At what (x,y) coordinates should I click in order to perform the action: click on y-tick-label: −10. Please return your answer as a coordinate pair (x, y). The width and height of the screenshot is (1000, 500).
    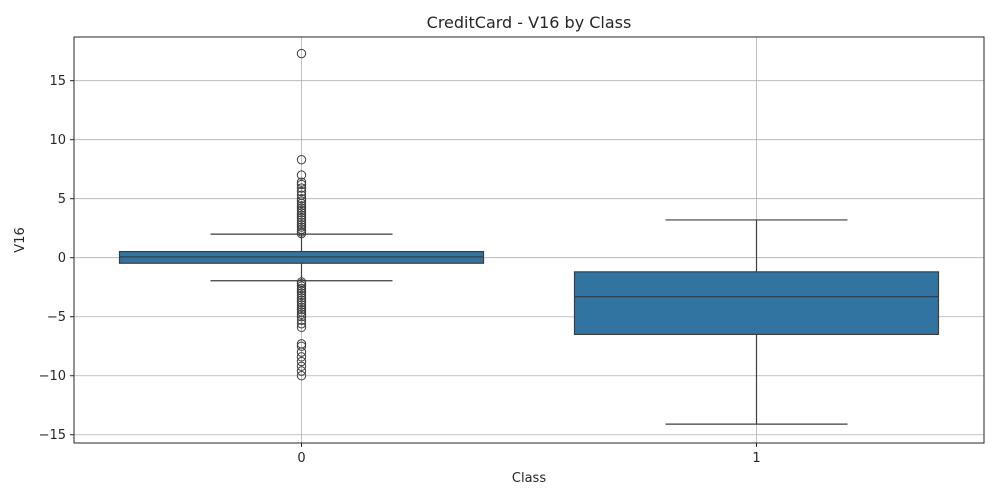
    Looking at the image, I should click on (52, 376).